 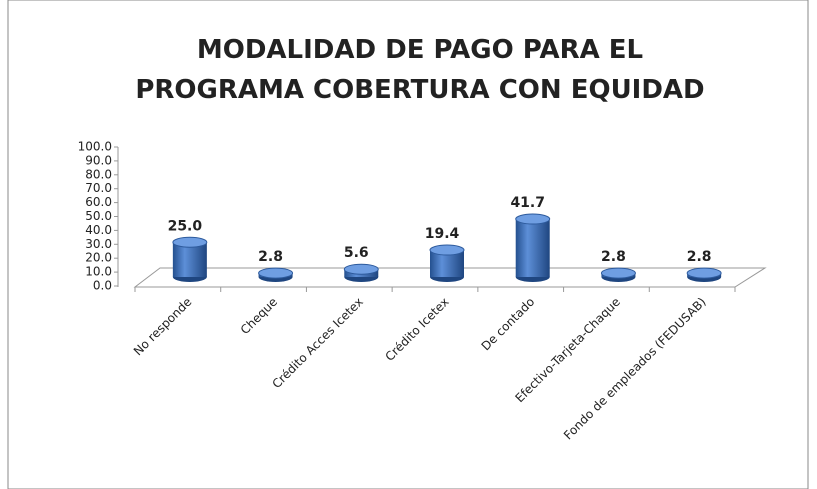 I want to click on y-tick-label: 0.0, so click(x=102, y=286).